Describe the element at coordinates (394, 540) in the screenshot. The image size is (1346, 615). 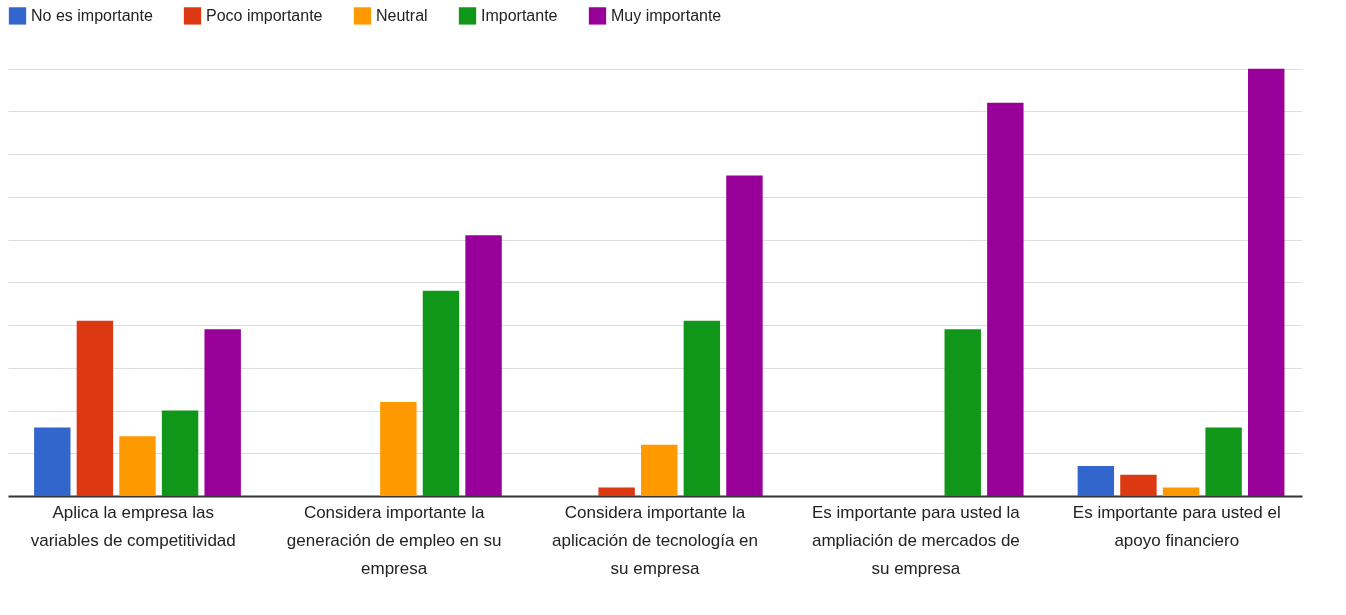
I see `x-tick-label: Considera importante la generación de empleo en su empresa` at that location.